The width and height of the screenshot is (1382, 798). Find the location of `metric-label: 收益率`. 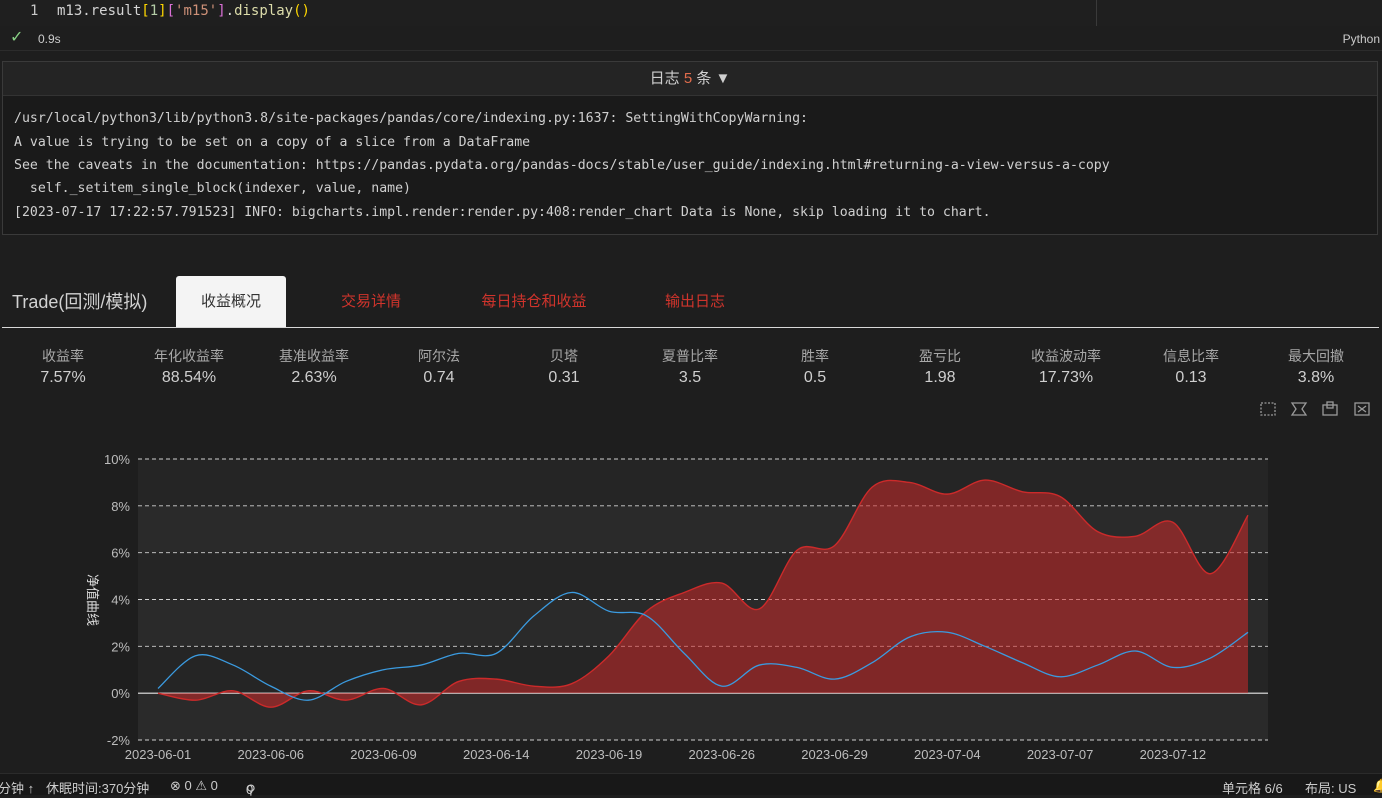

metric-label: 收益率 is located at coordinates (63, 356).